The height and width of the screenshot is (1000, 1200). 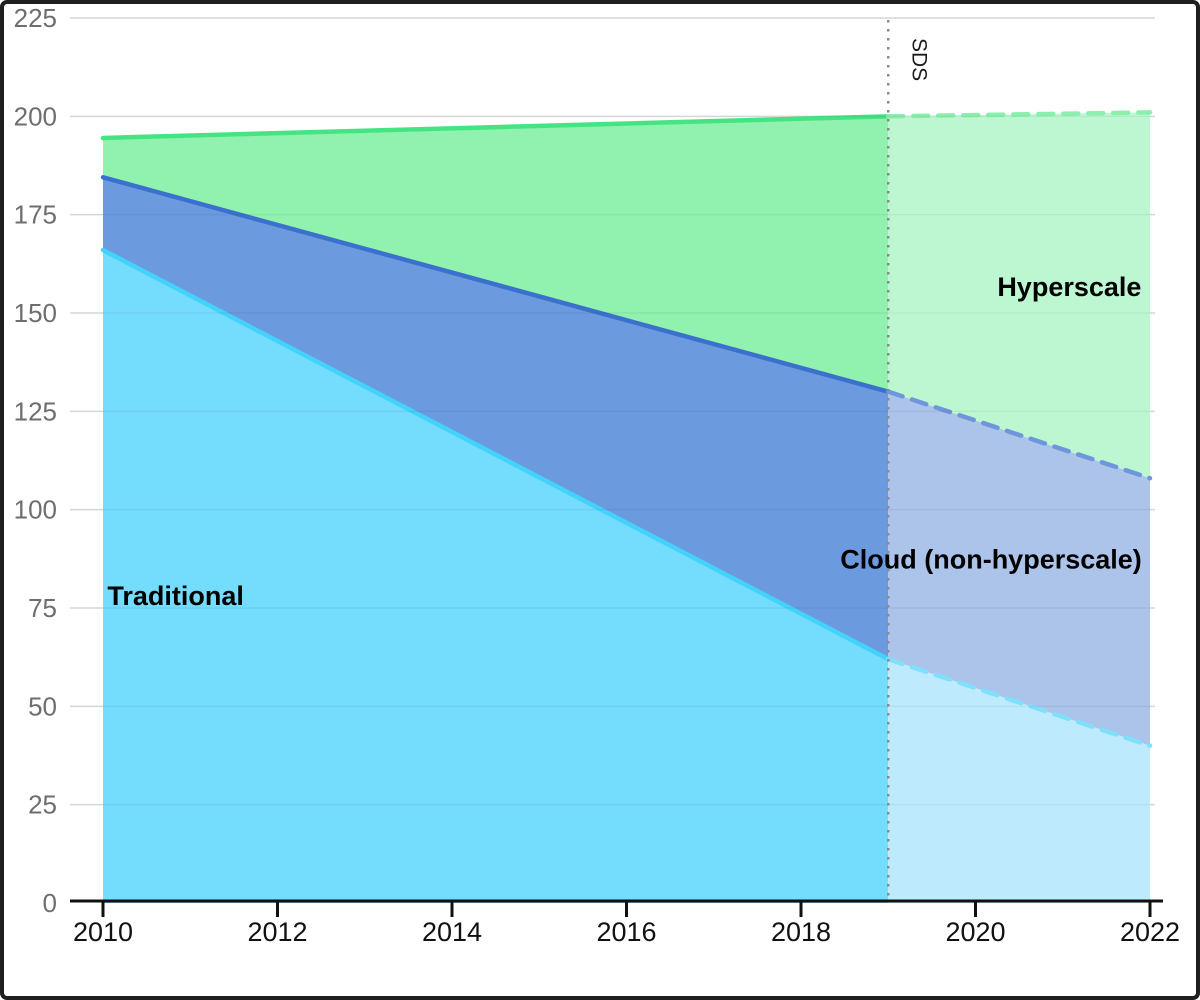 What do you see at coordinates (1069, 287) in the screenshot?
I see `annotation-hyperscale: Hyperscale` at bounding box center [1069, 287].